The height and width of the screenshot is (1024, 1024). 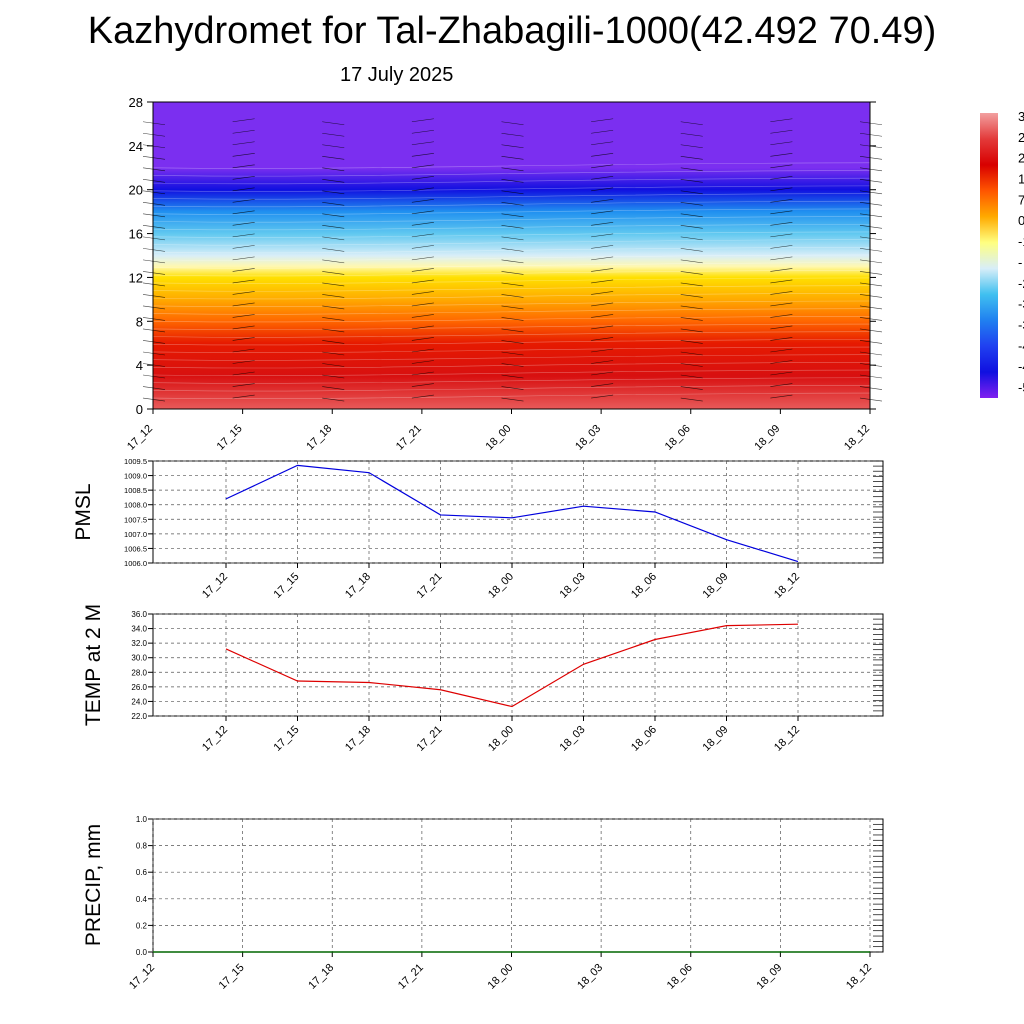 I want to click on y-tick-label: 0.2, so click(x=142, y=925).